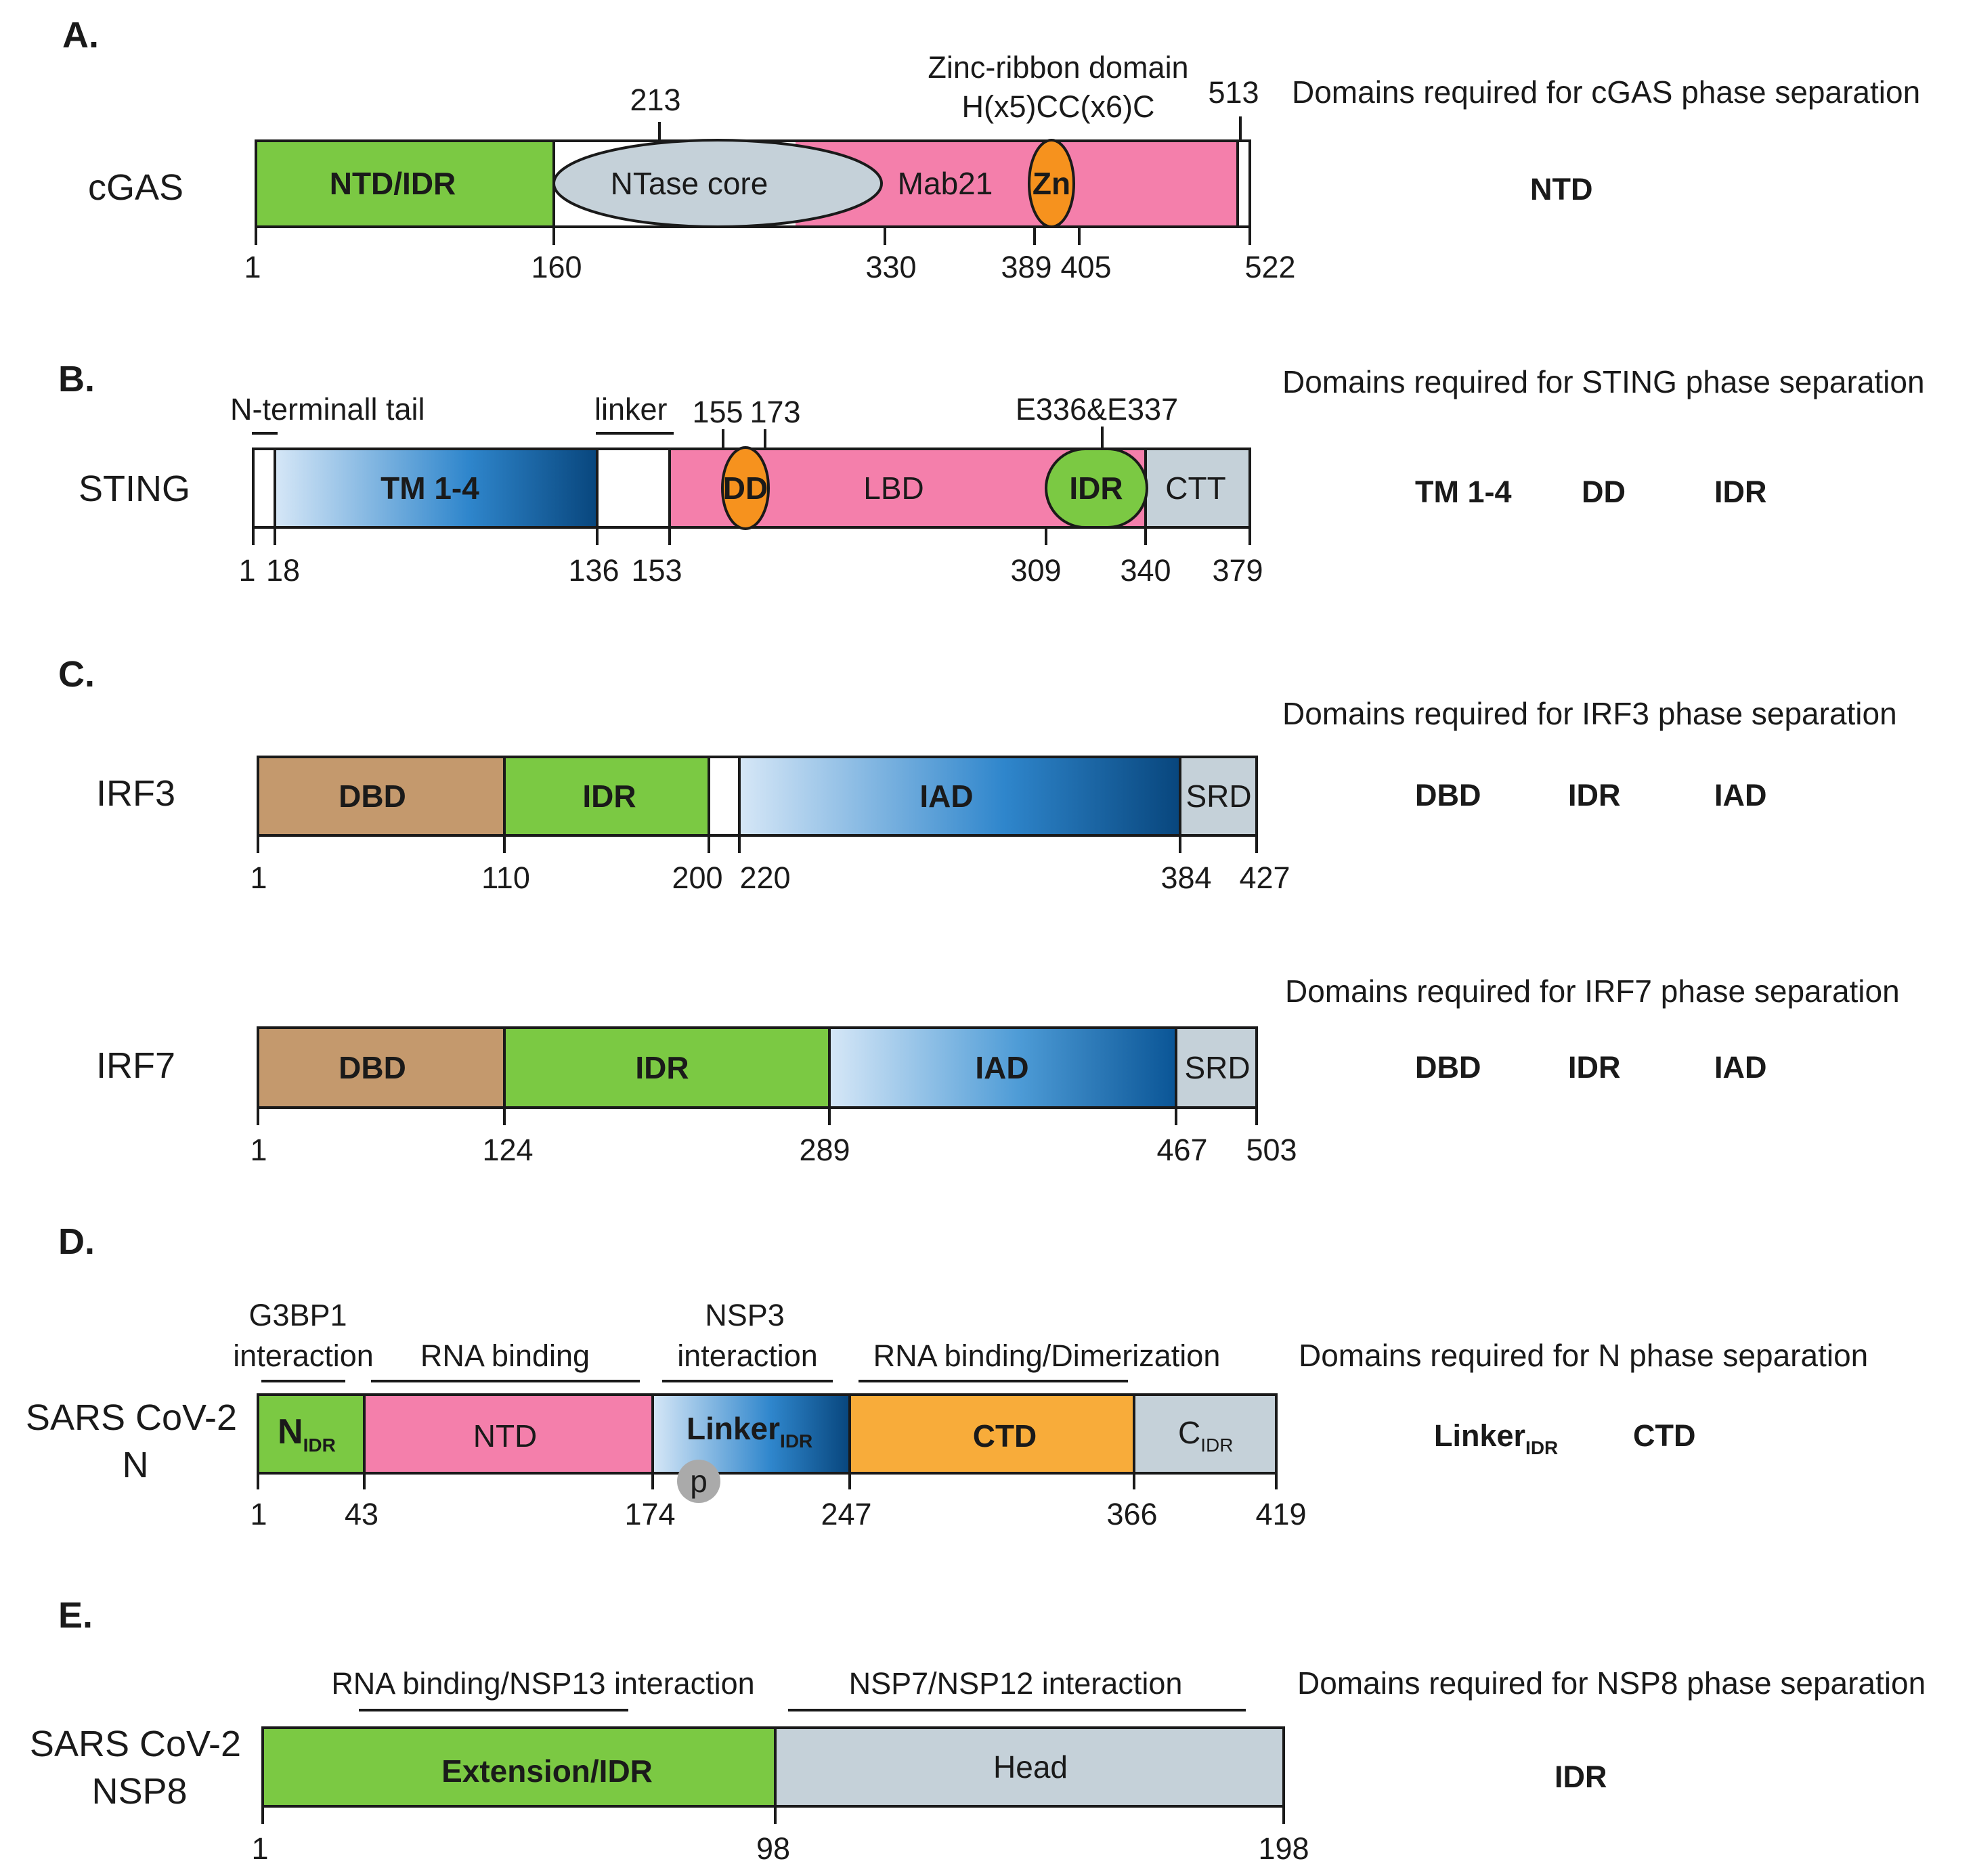 The width and height of the screenshot is (1977, 1876). Describe the element at coordinates (430, 488) in the screenshot. I see `label-sting-tm: TM 1-4` at that location.